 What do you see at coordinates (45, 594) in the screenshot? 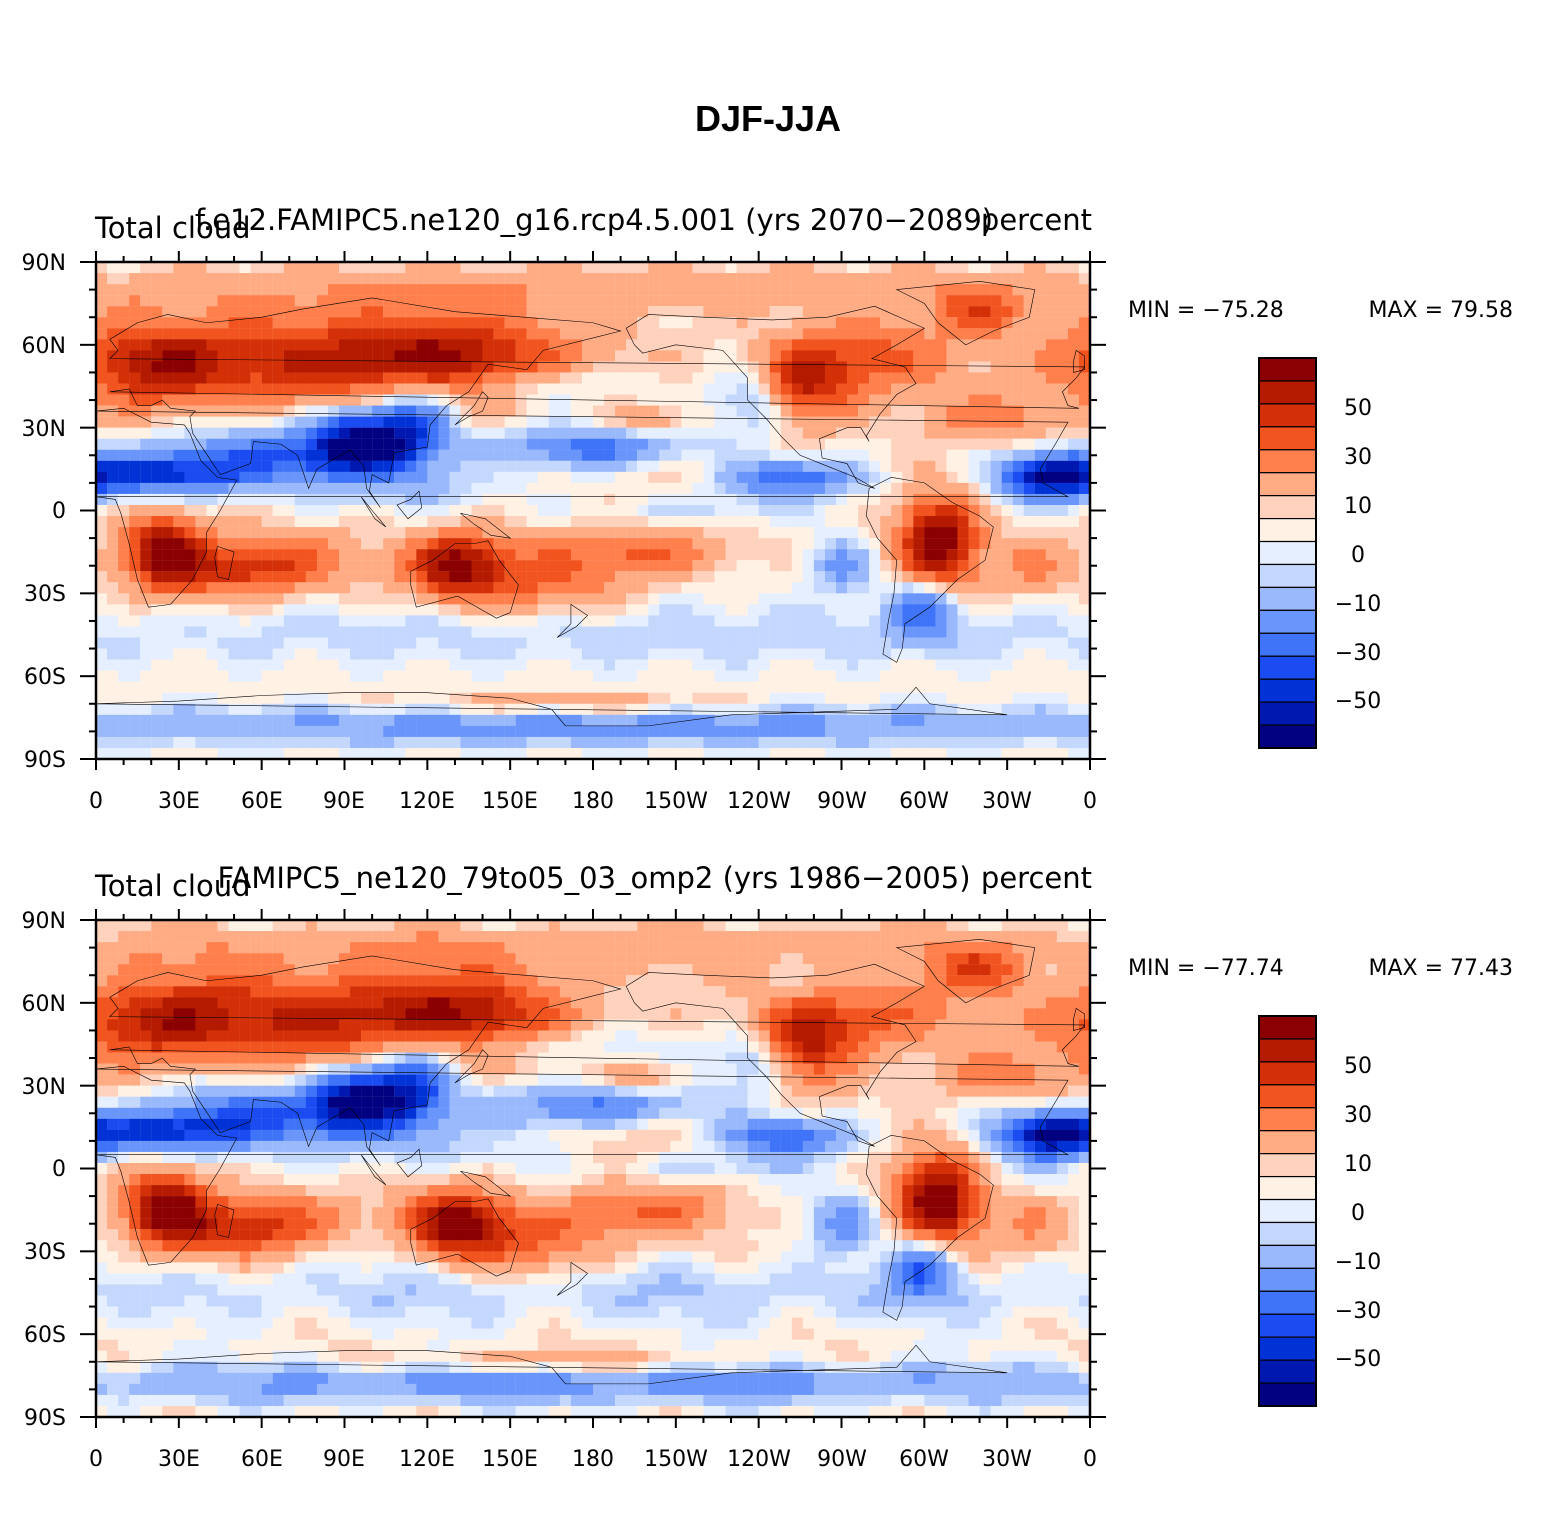
I see `panel-1-lat-label-30s: 30S` at bounding box center [45, 594].